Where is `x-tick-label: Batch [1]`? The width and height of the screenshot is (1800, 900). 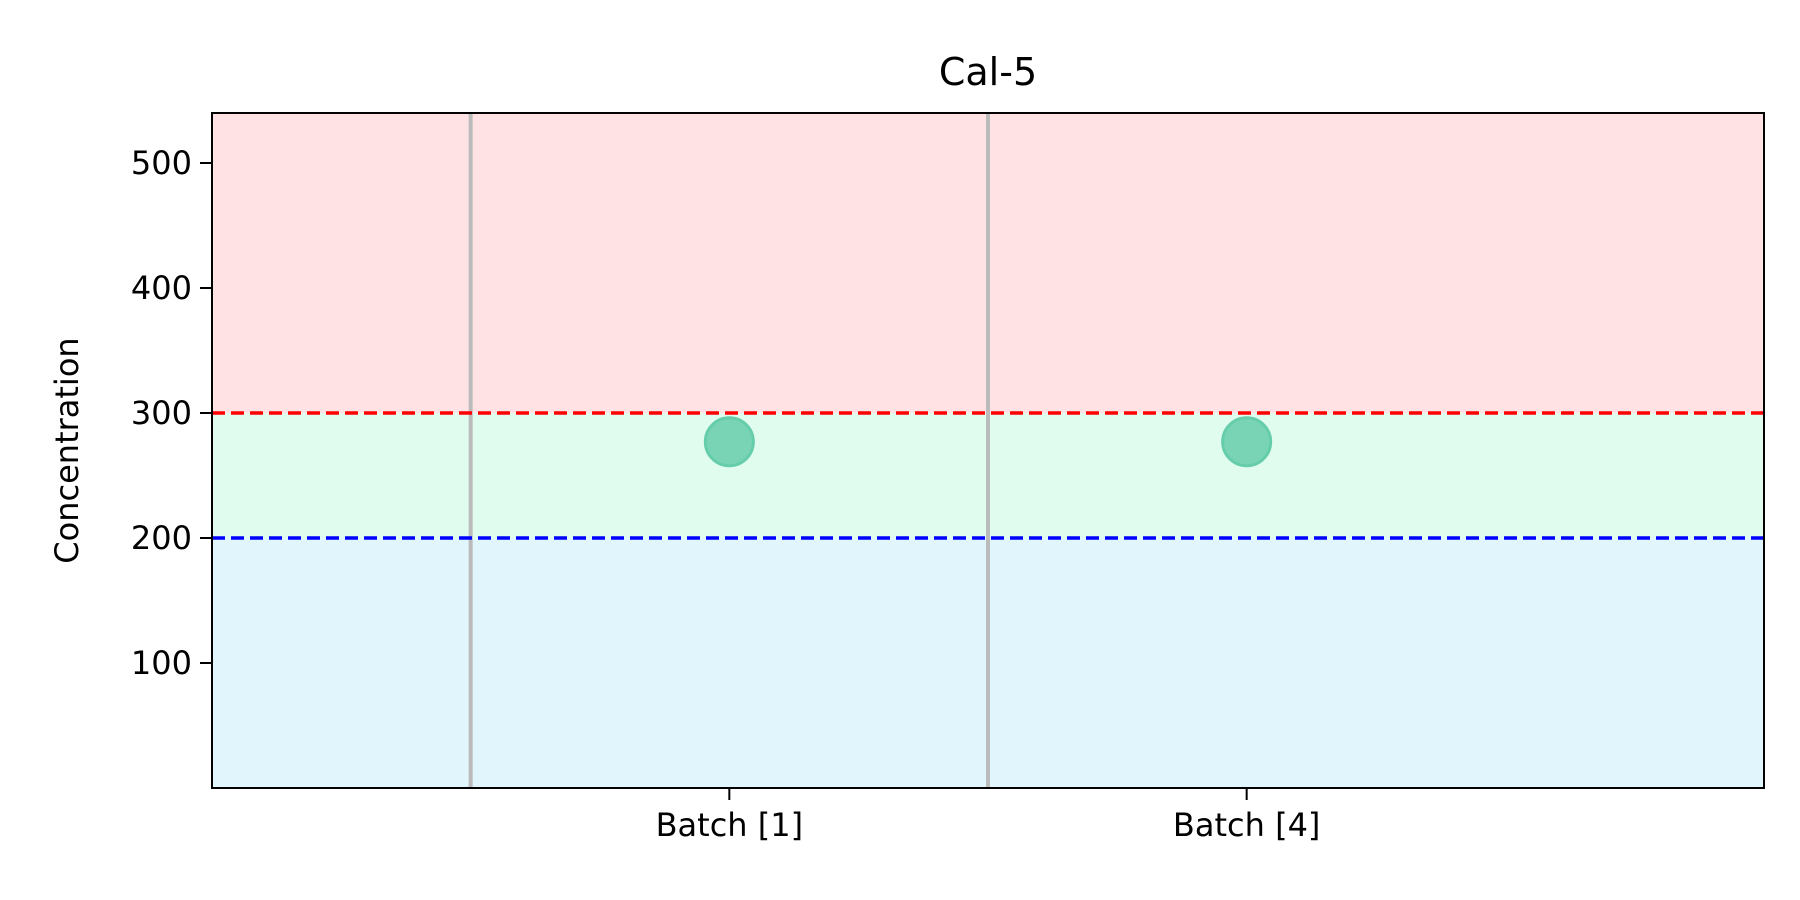
x-tick-label: Batch [1] is located at coordinates (729, 825).